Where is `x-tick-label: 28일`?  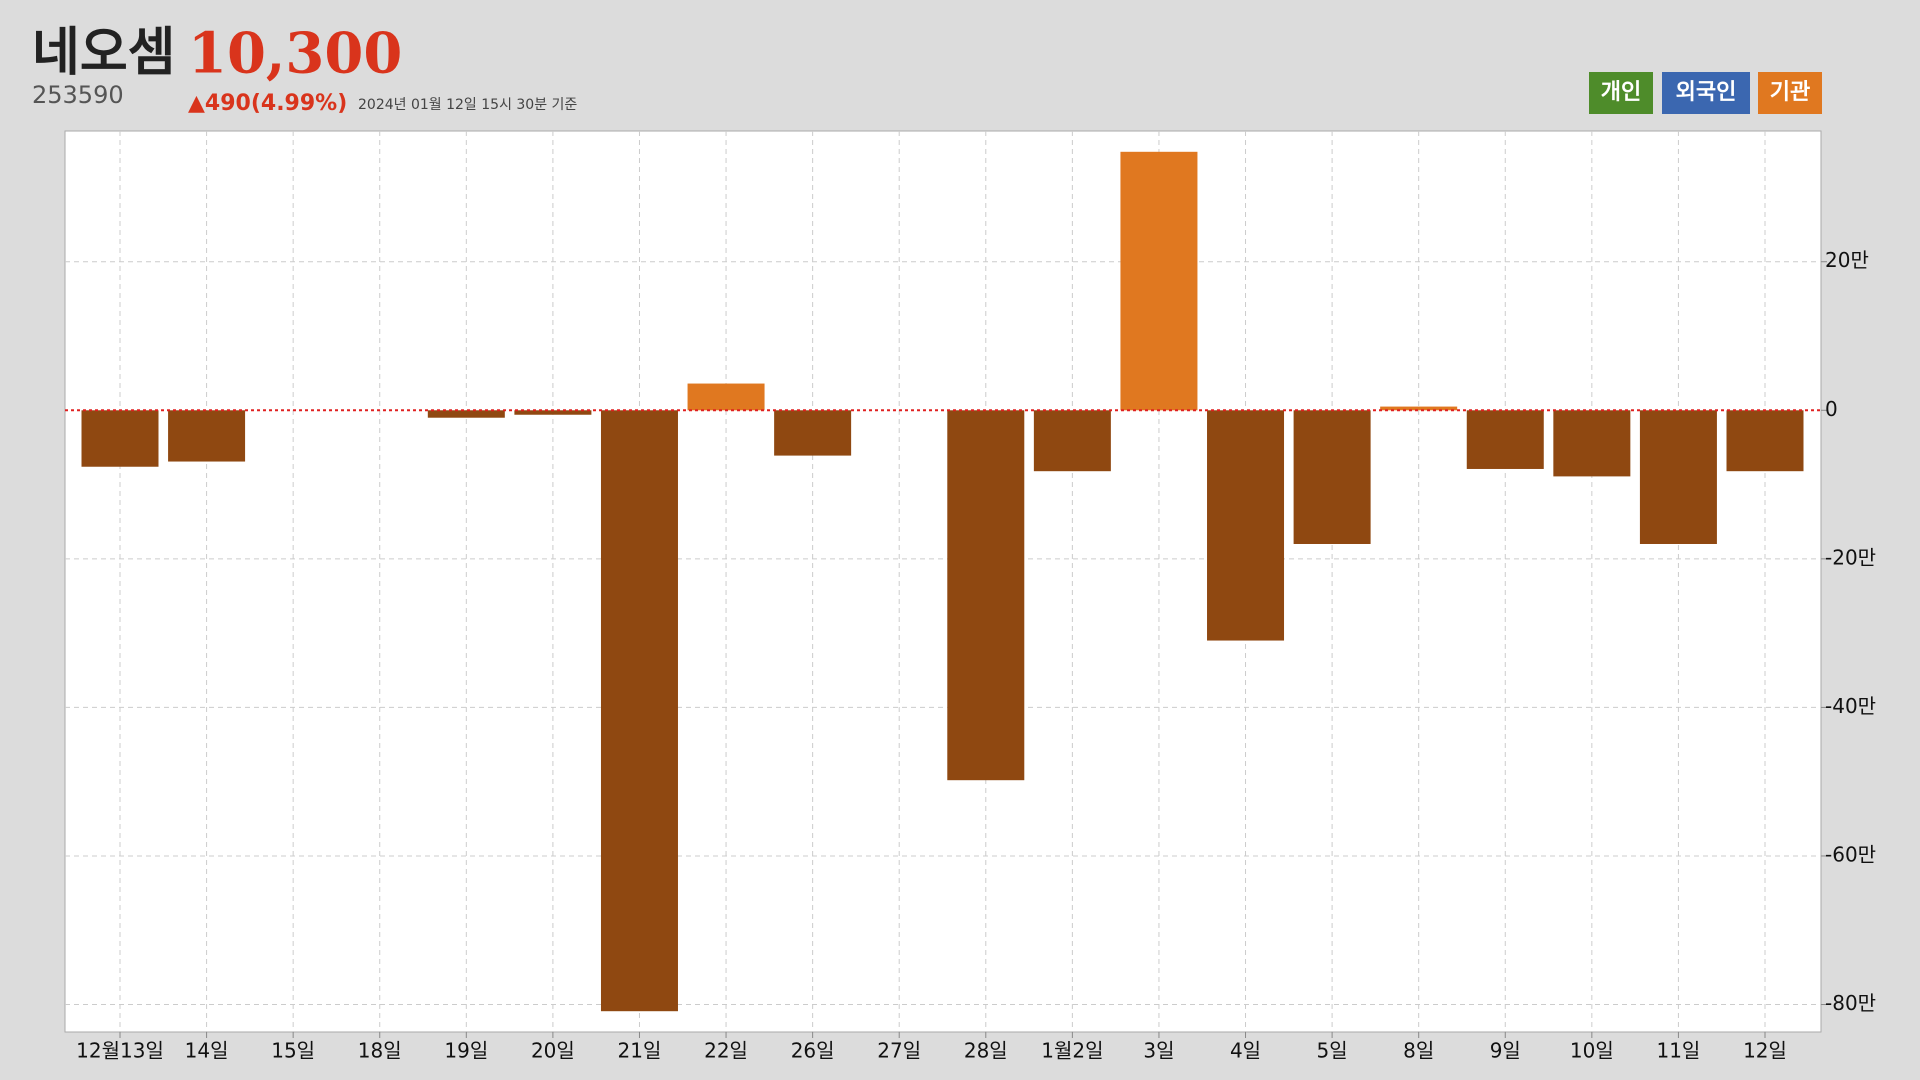 x-tick-label: 28일 is located at coordinates (986, 1051).